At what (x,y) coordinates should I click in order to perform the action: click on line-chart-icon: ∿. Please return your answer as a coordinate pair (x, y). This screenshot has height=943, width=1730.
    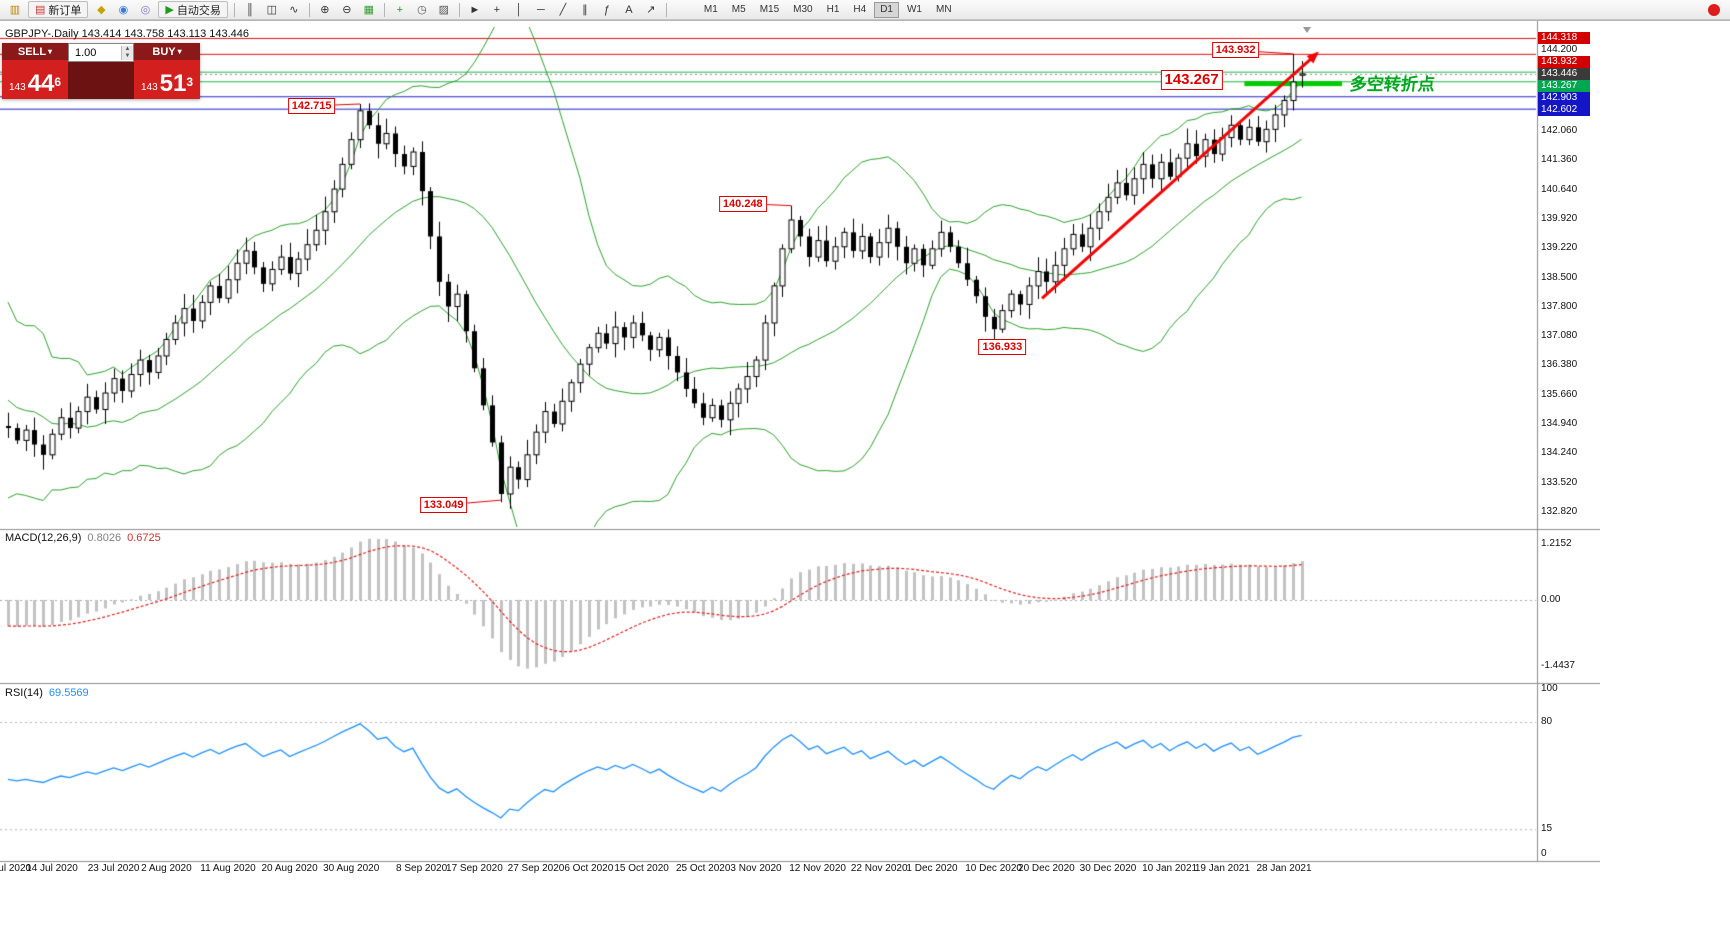
    Looking at the image, I should click on (294, 10).